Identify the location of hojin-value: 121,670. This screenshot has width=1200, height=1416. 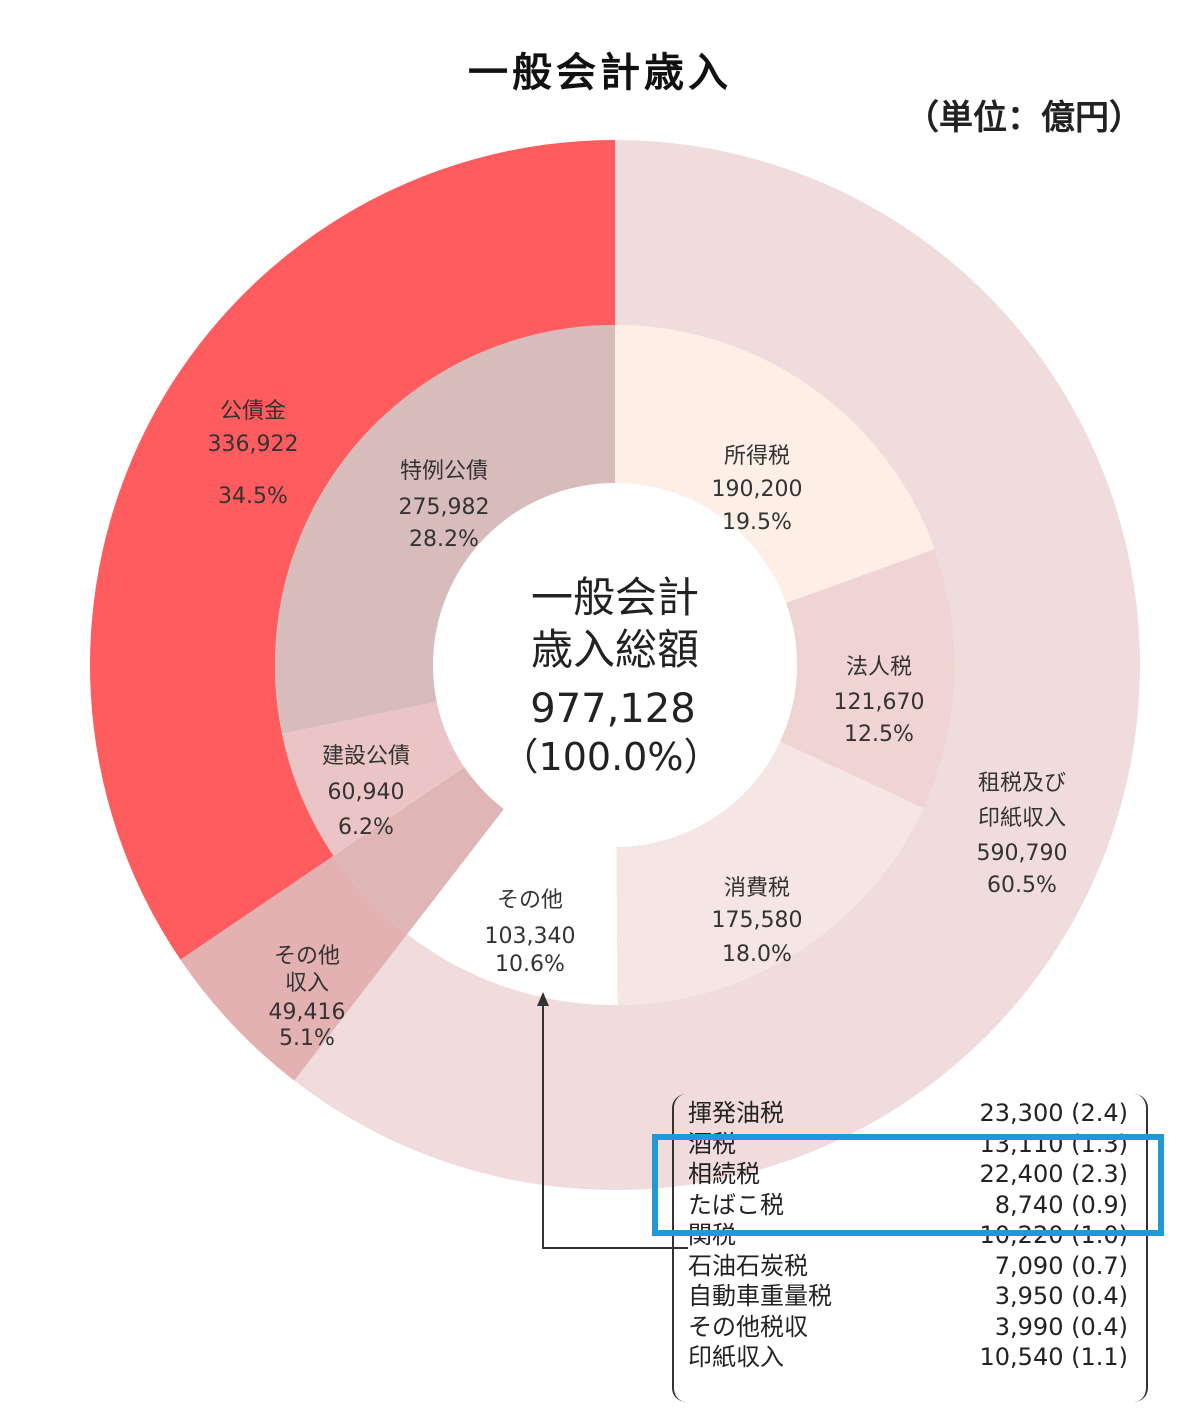
(879, 702).